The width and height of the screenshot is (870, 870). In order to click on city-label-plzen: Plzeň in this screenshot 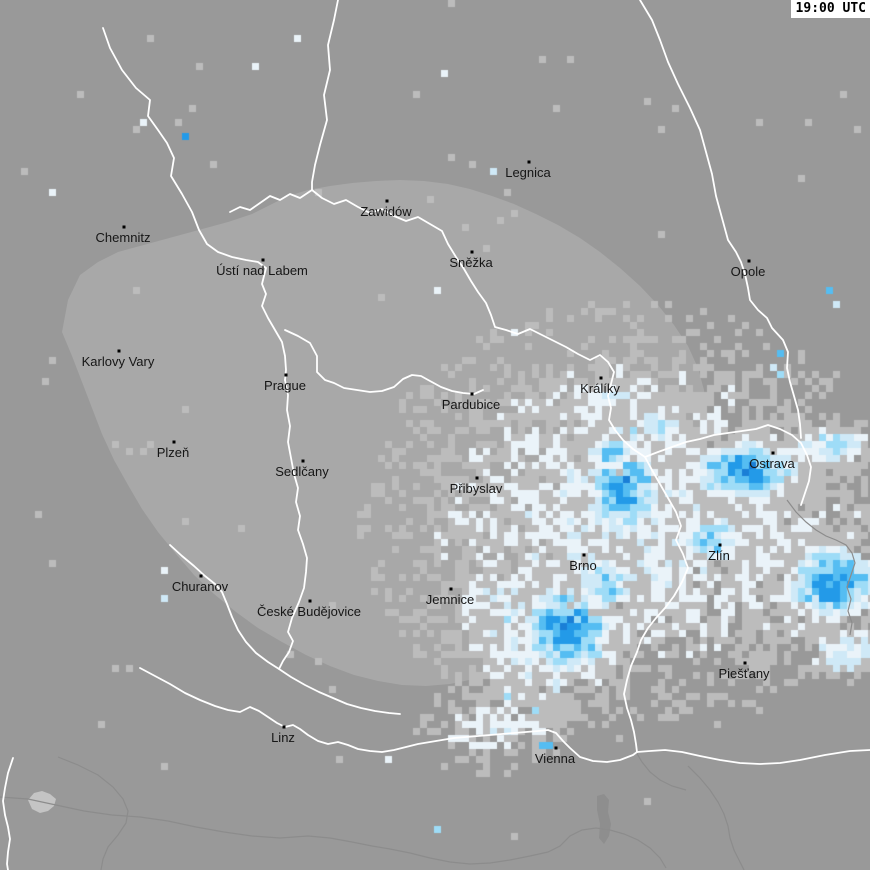, I will do `click(173, 452)`.